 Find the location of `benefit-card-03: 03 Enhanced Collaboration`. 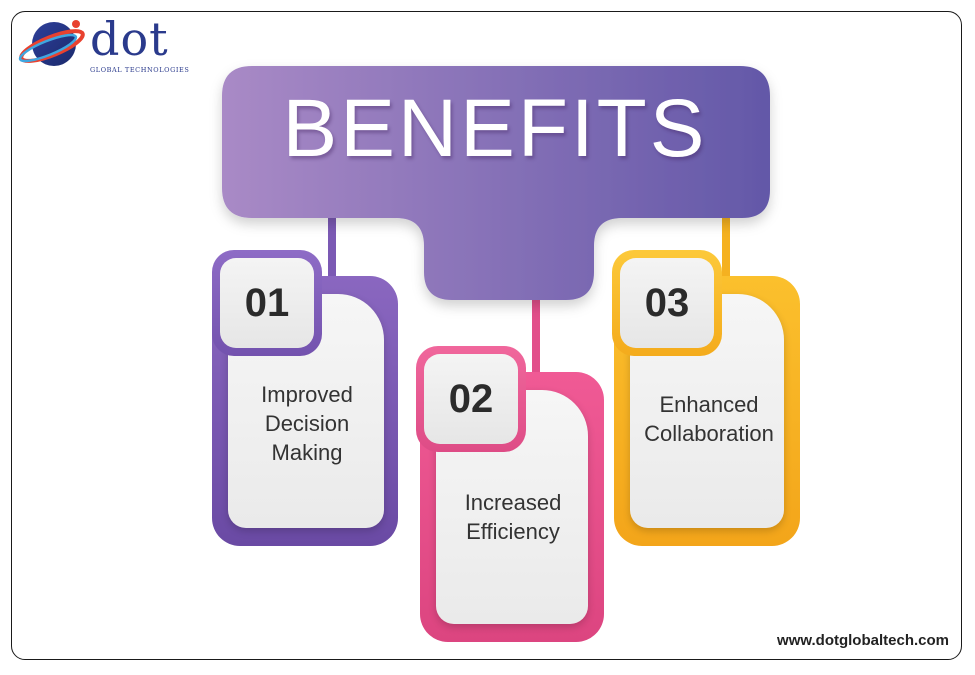

benefit-card-03: 03 Enhanced Collaboration is located at coordinates (707, 400).